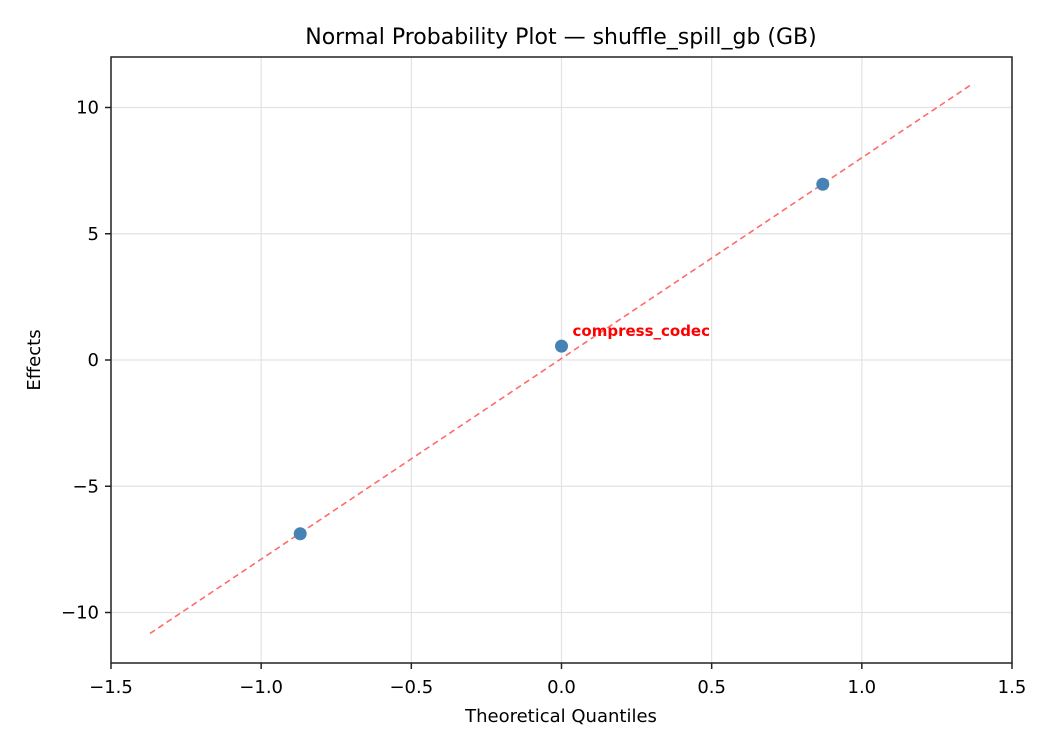 The width and height of the screenshot is (1050, 750). Describe the element at coordinates (411, 687) in the screenshot. I see `x-tick-label: −0.5` at that location.